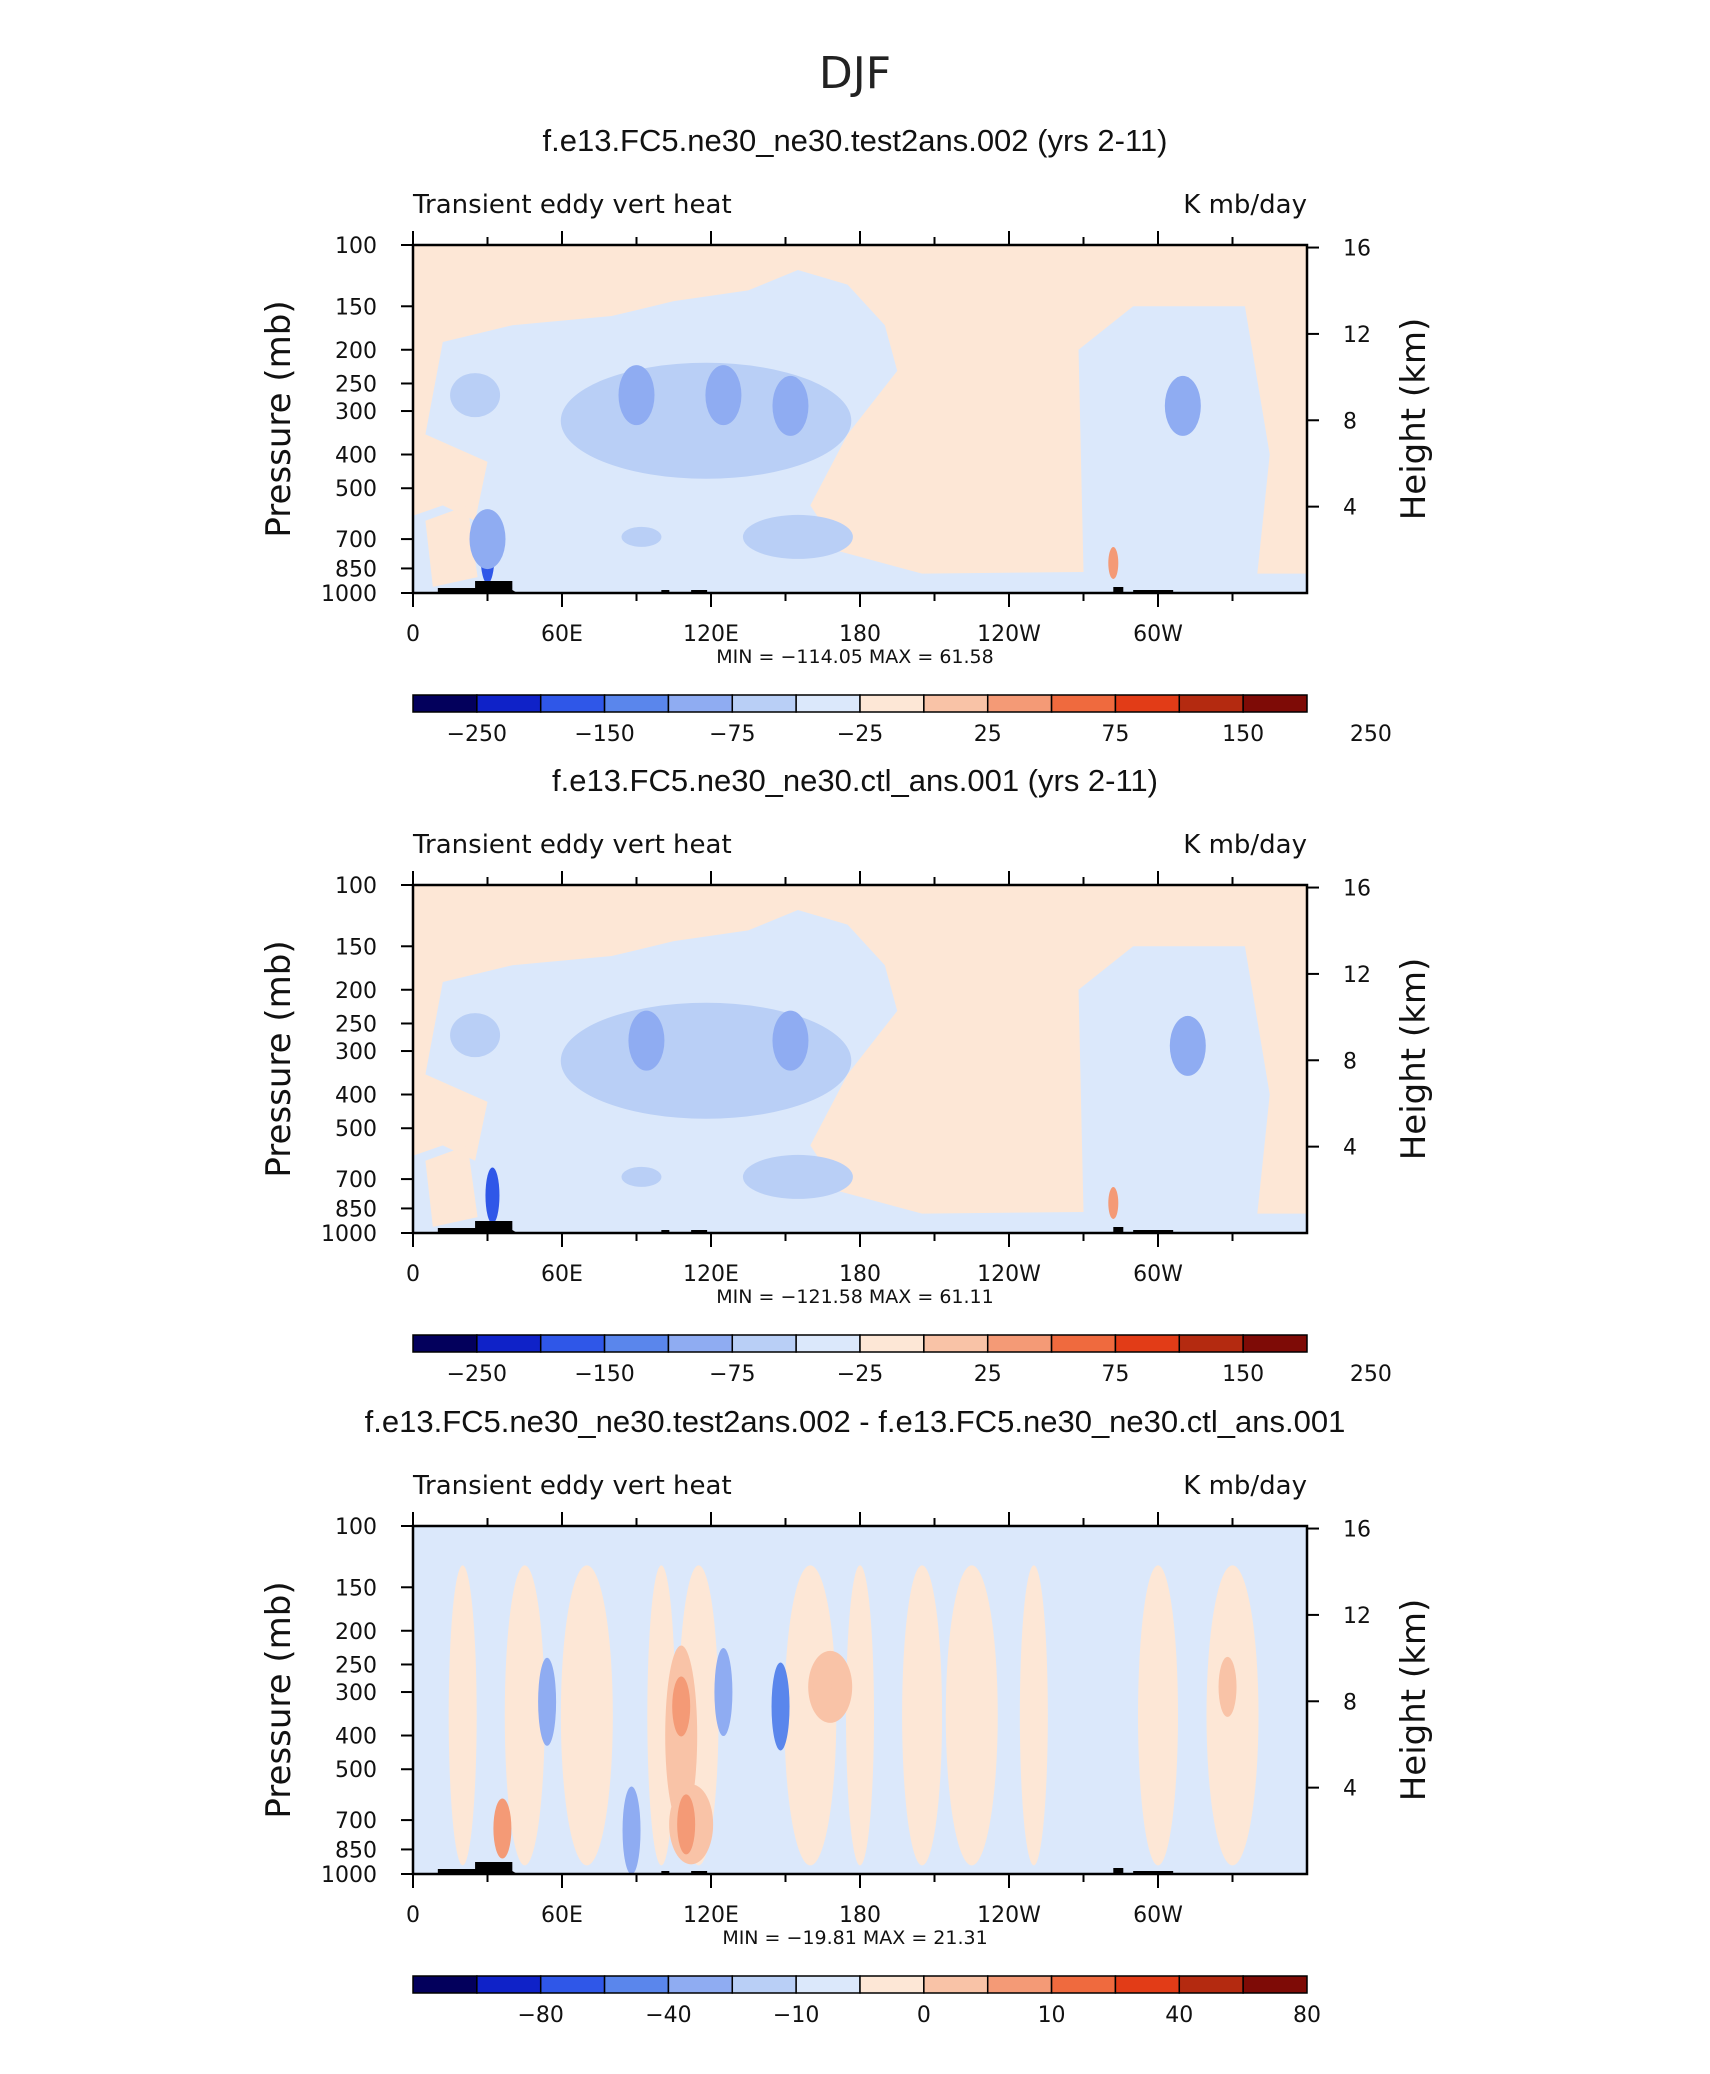 The width and height of the screenshot is (1710, 2074). What do you see at coordinates (860, 634) in the screenshot?
I see `x-tick-label: 180` at bounding box center [860, 634].